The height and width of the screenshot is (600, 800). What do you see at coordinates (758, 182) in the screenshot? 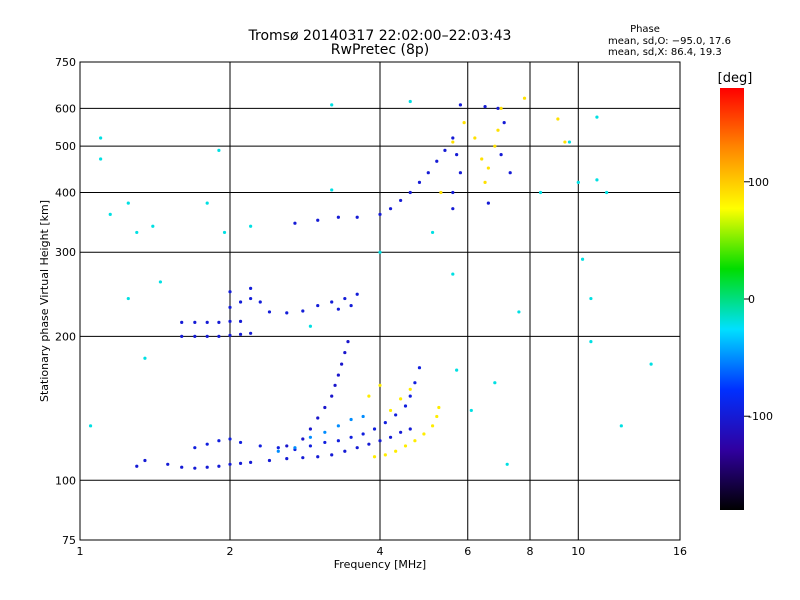
I see `colorbar-tick-label: 100` at bounding box center [758, 182].